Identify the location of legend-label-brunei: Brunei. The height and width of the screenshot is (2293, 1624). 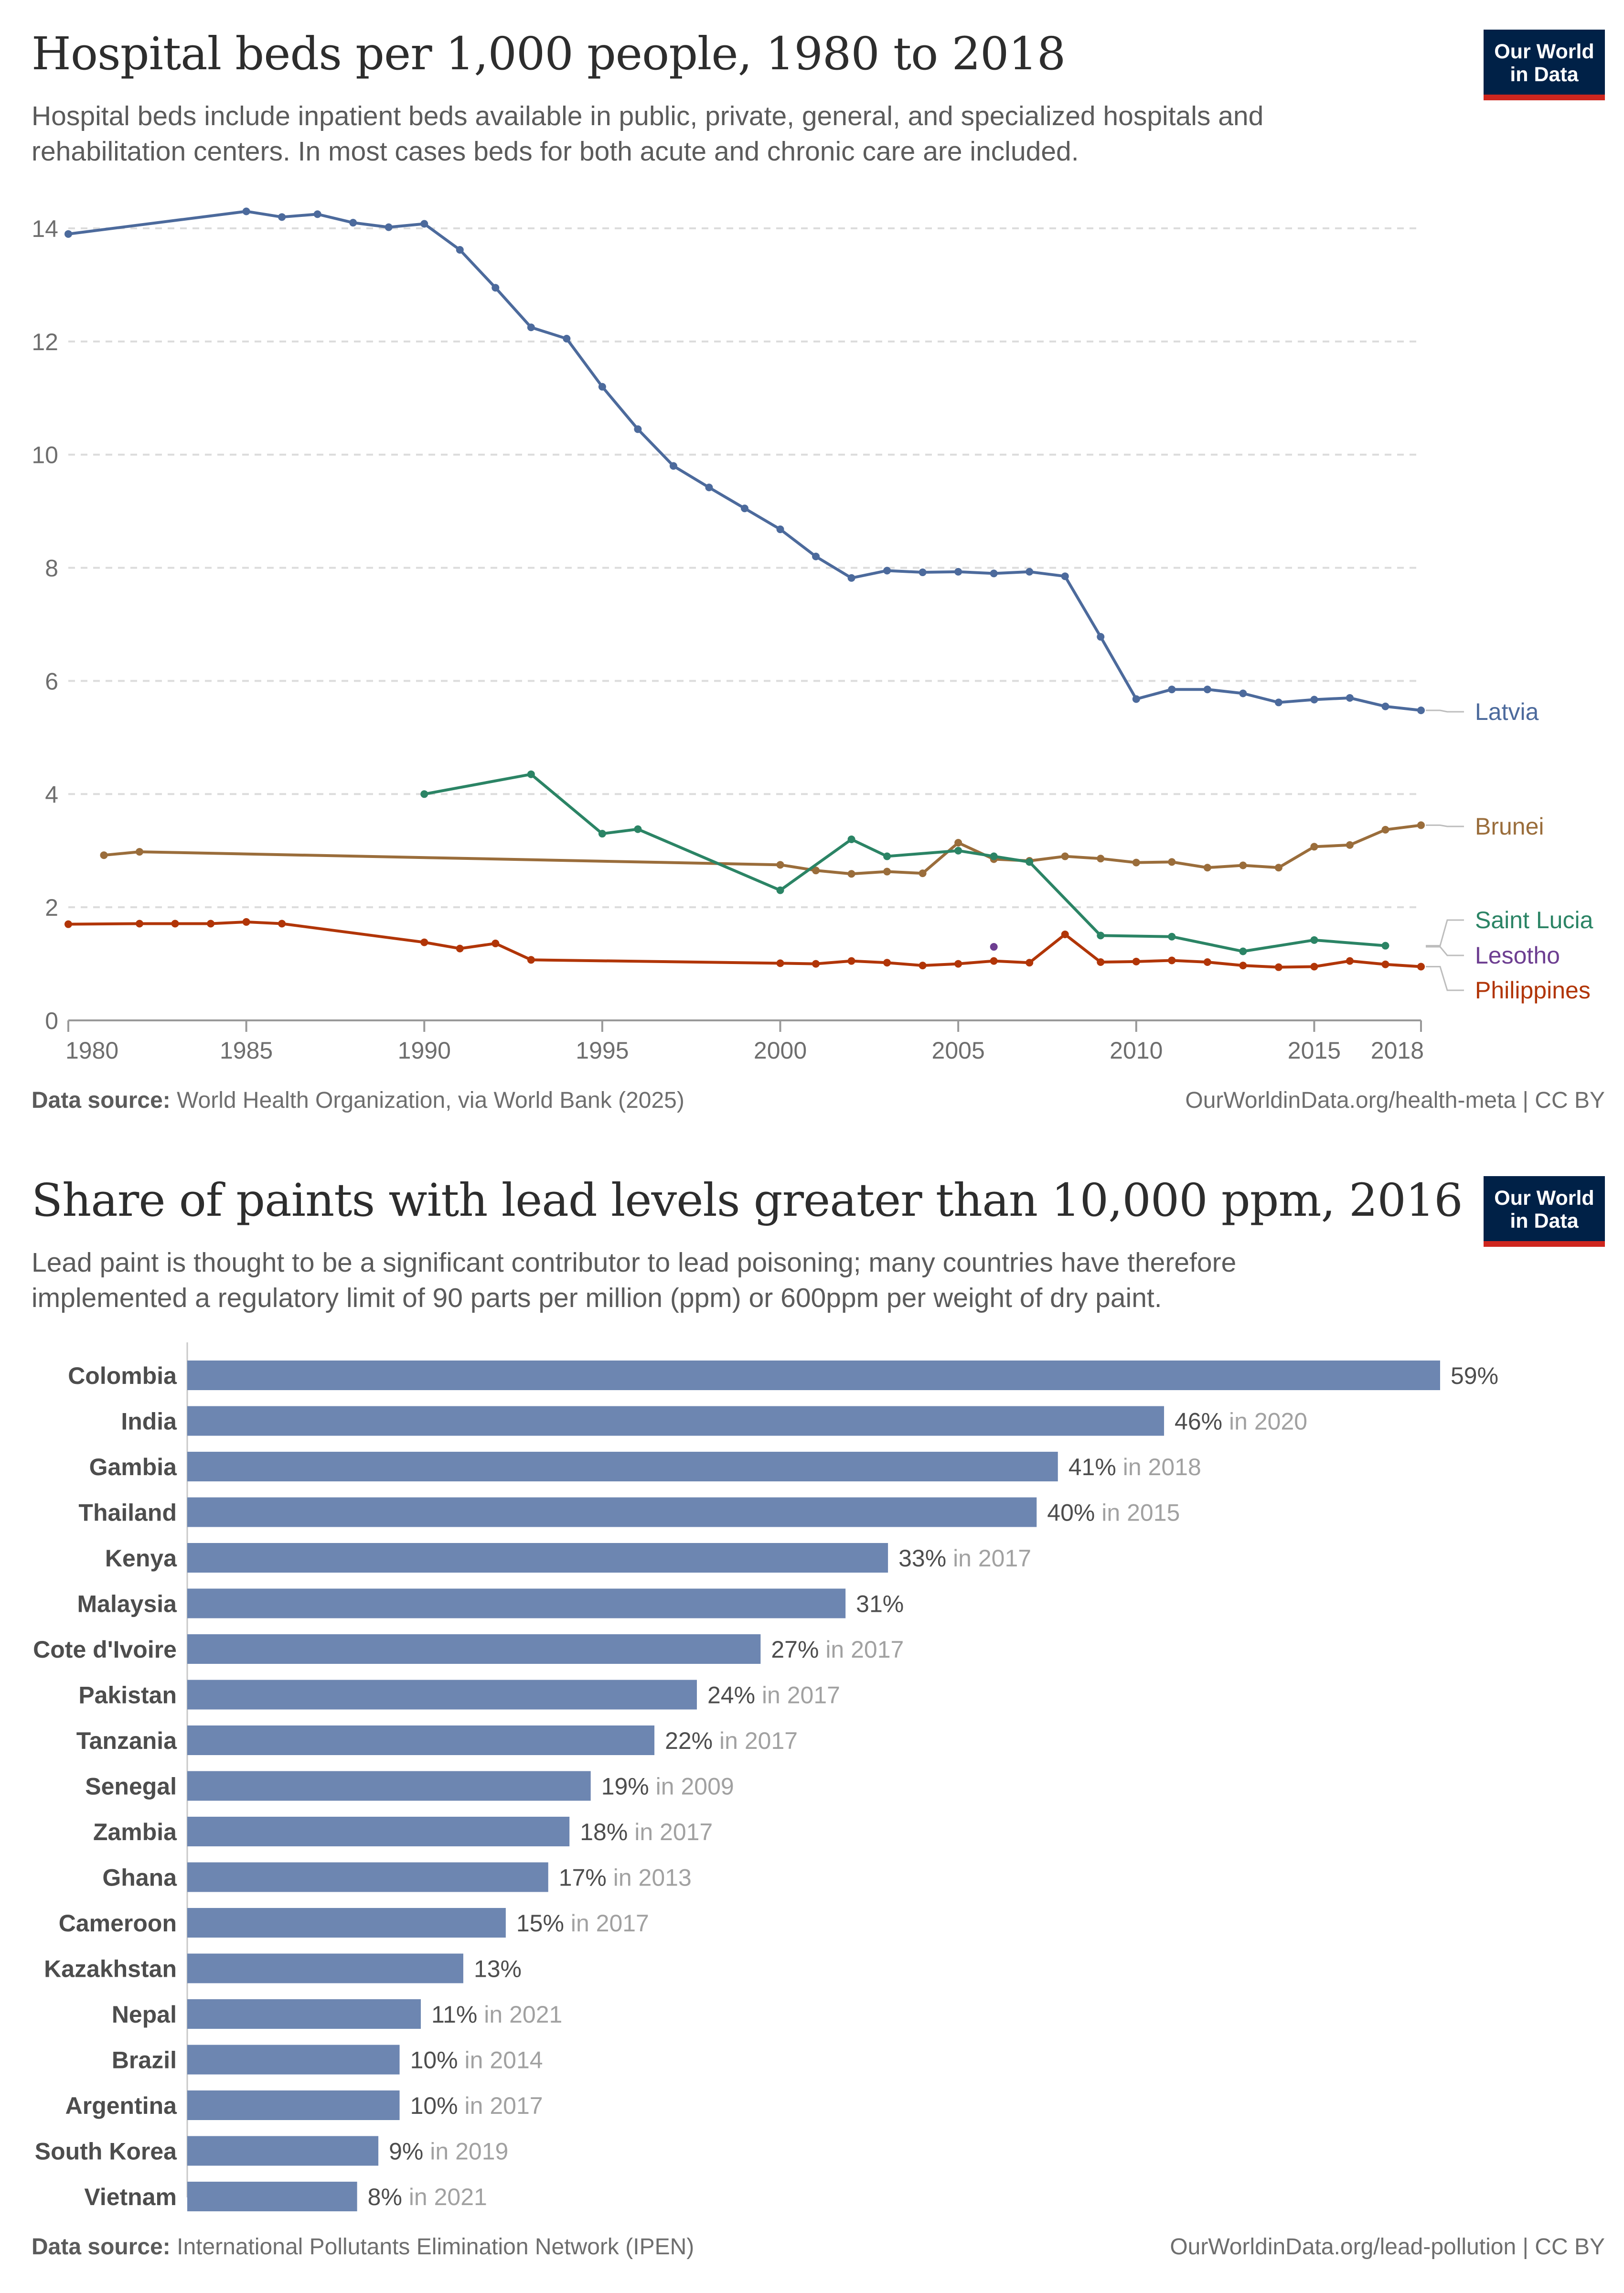
(1510, 826).